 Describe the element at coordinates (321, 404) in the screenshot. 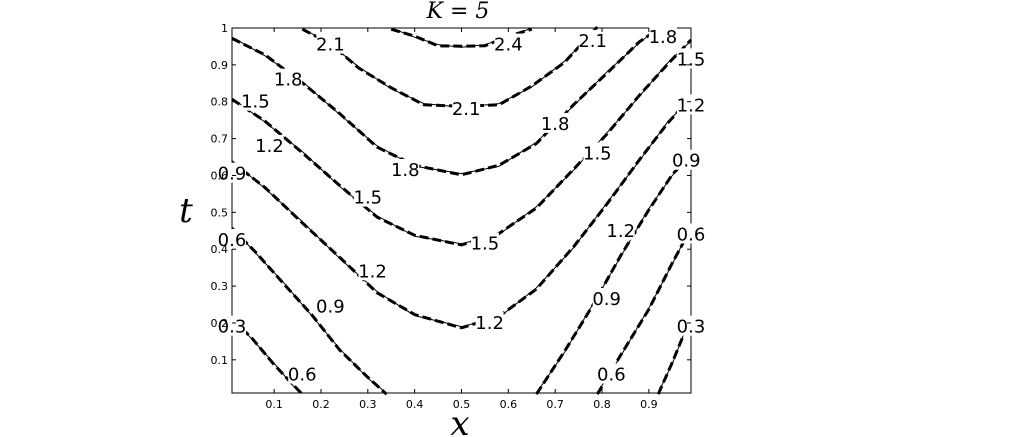

I see `x-tick-label: 0.2` at that location.